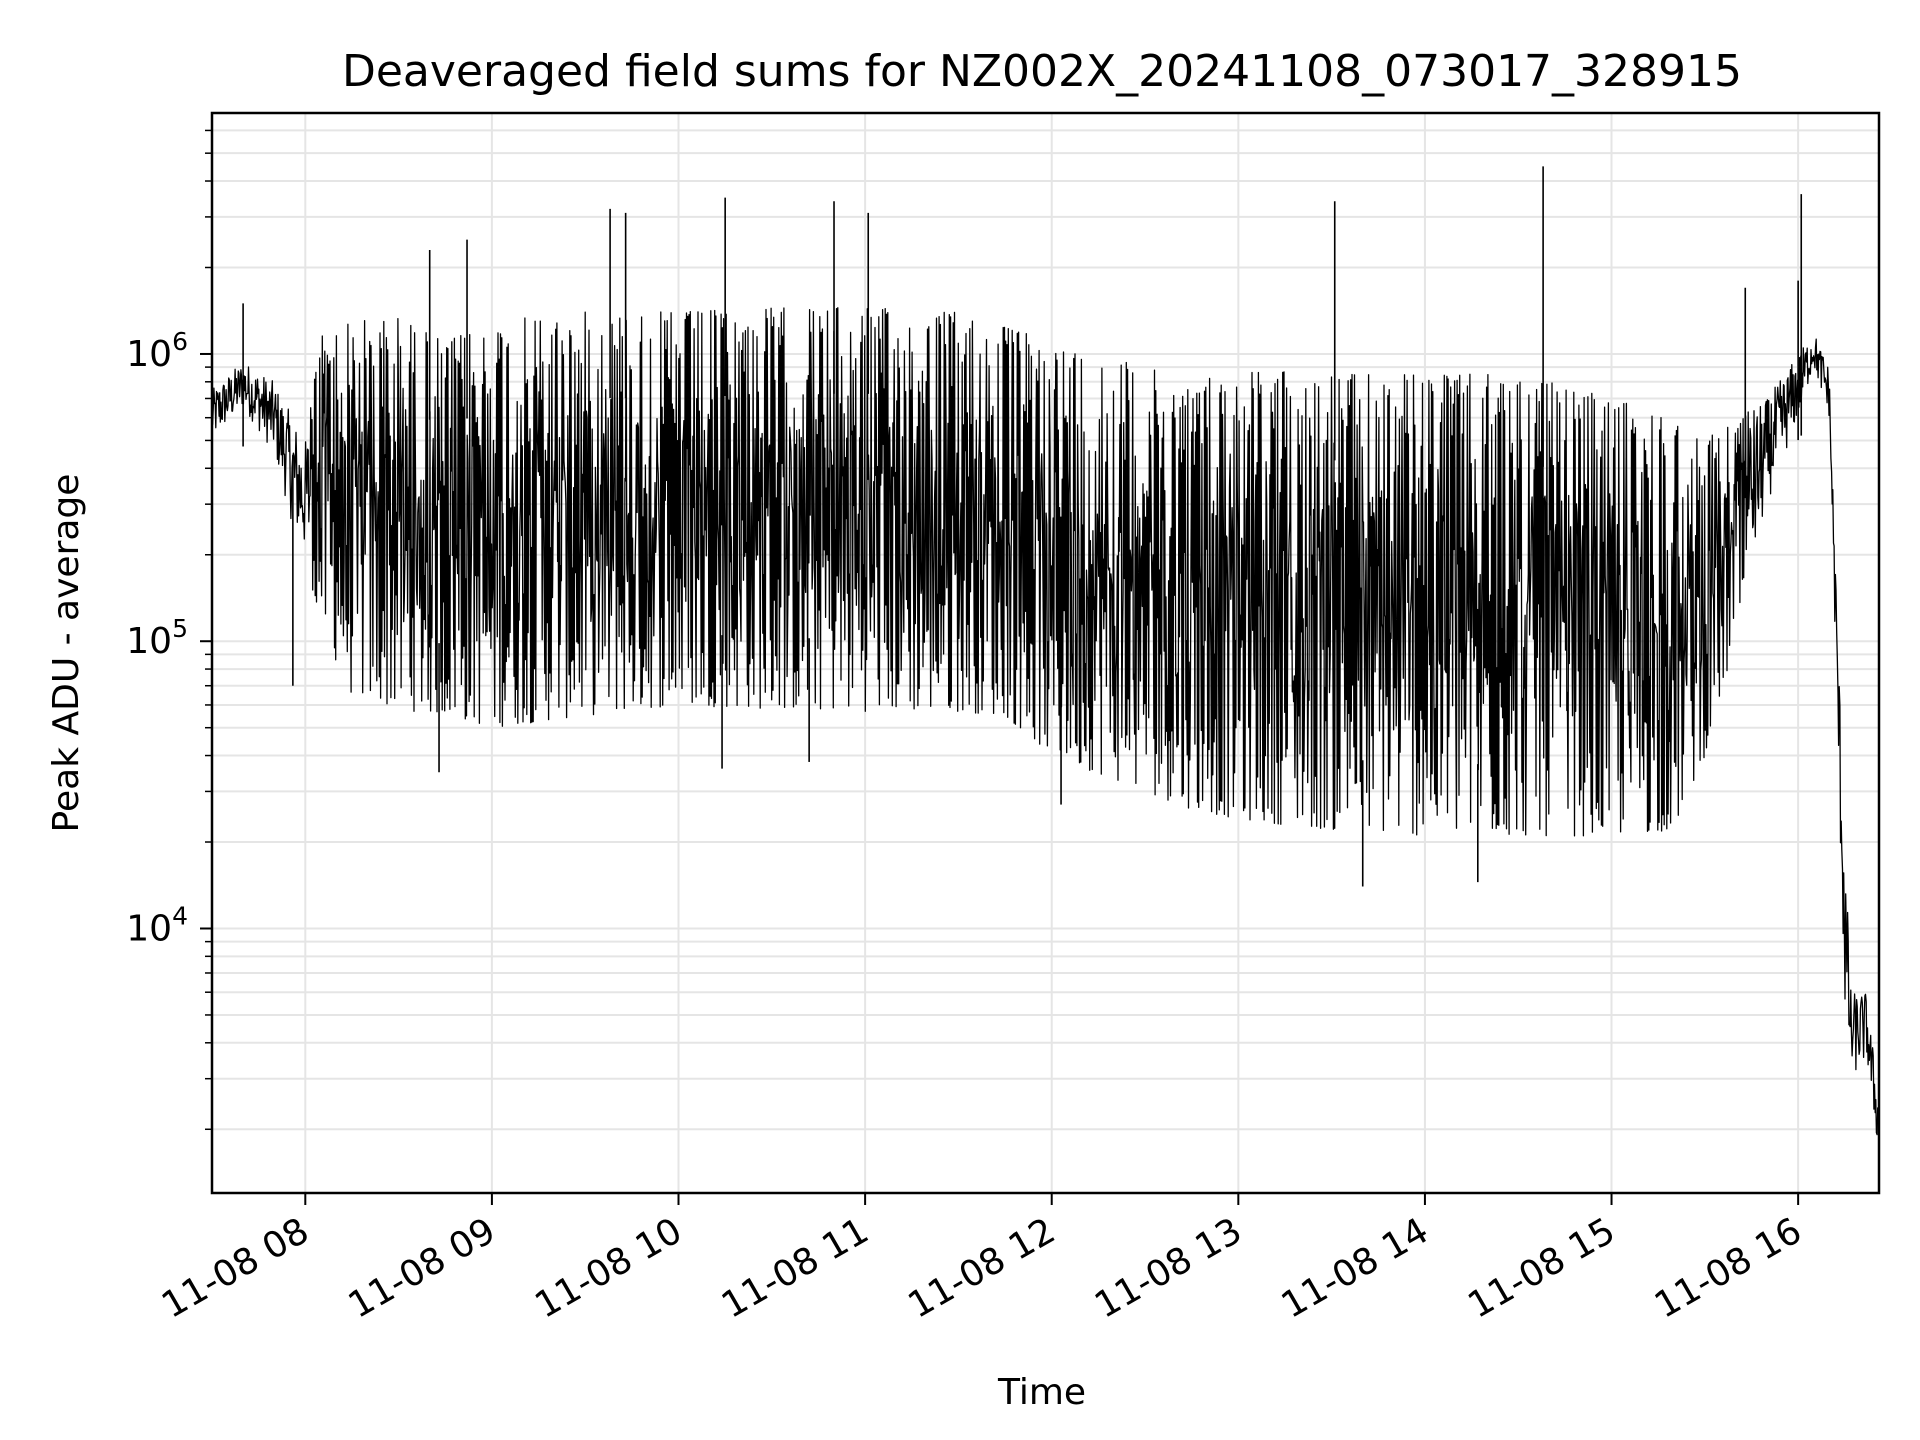 The image size is (1920, 1440). I want to click on y-tick-label: 10⁶, so click(157, 351).